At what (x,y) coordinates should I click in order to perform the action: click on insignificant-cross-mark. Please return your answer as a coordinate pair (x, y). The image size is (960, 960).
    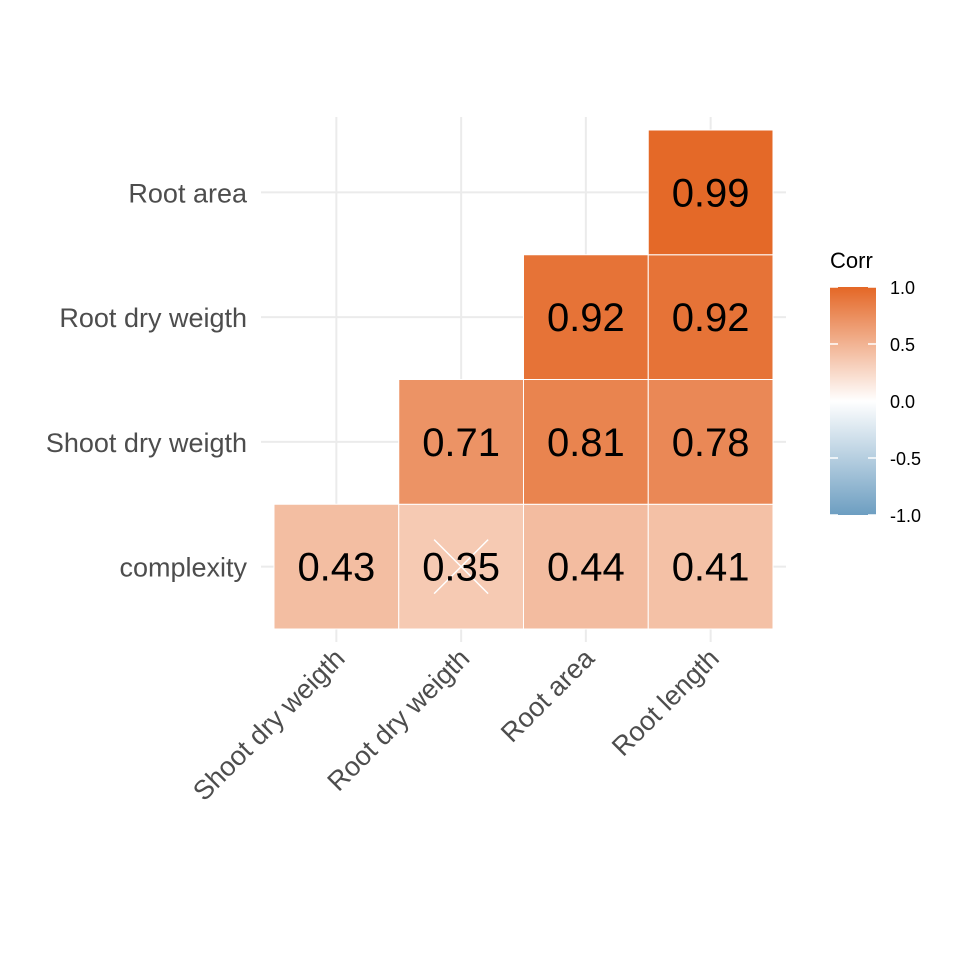
    Looking at the image, I should click on (461, 567).